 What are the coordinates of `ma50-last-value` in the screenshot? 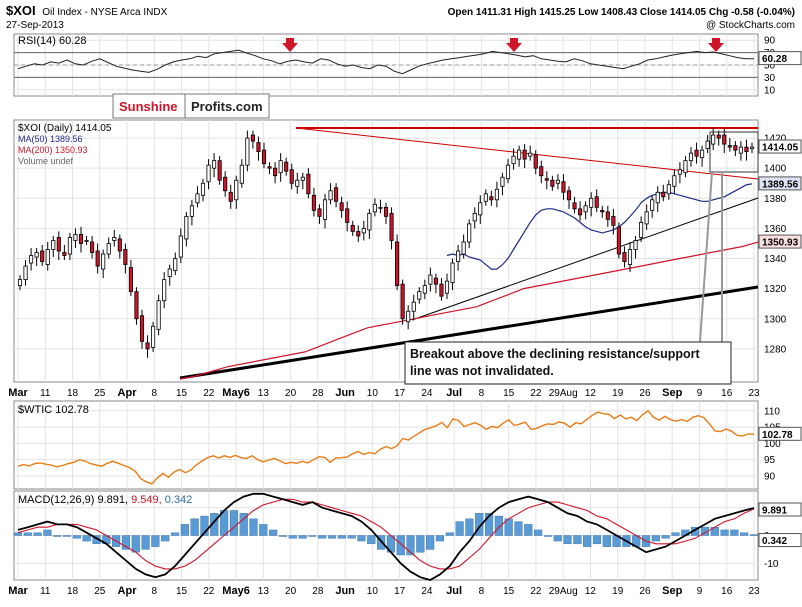 It's located at (780, 183).